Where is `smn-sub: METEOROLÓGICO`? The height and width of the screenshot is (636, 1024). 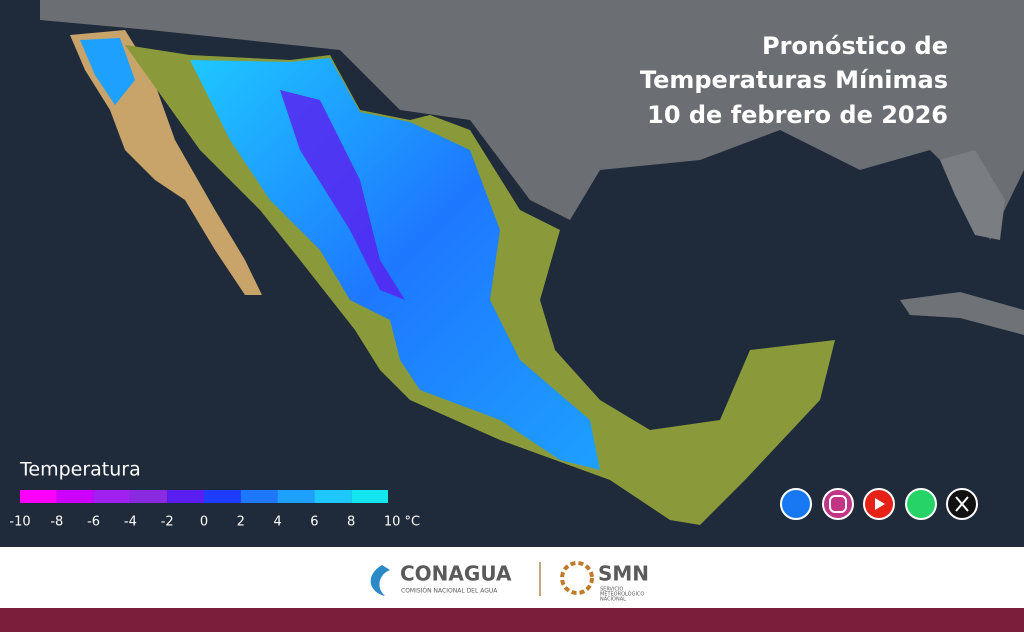 smn-sub: METEOROLÓGICO is located at coordinates (622, 594).